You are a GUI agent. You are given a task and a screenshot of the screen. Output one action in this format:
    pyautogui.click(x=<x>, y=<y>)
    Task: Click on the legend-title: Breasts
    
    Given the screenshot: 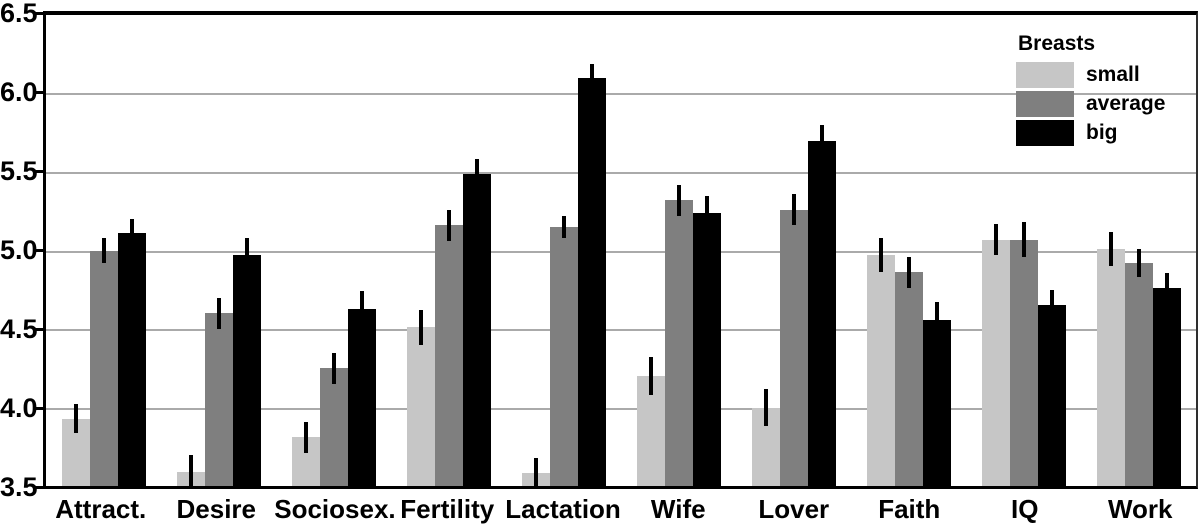 What is the action you would take?
    pyautogui.click(x=1057, y=43)
    